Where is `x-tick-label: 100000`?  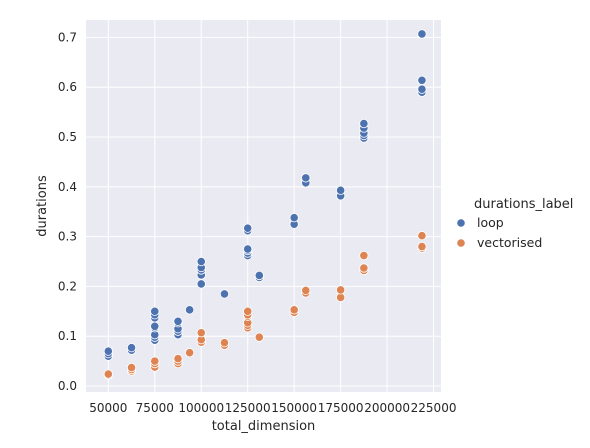 x-tick-label: 100000 is located at coordinates (201, 408).